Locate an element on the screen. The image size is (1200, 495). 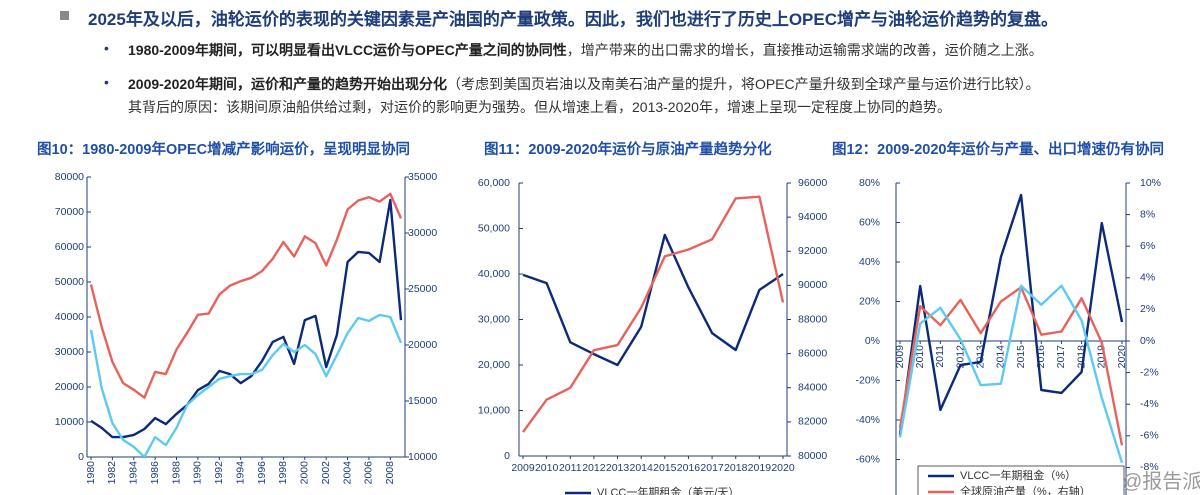
y2-tick-label: 35000 is located at coordinates (422, 177).